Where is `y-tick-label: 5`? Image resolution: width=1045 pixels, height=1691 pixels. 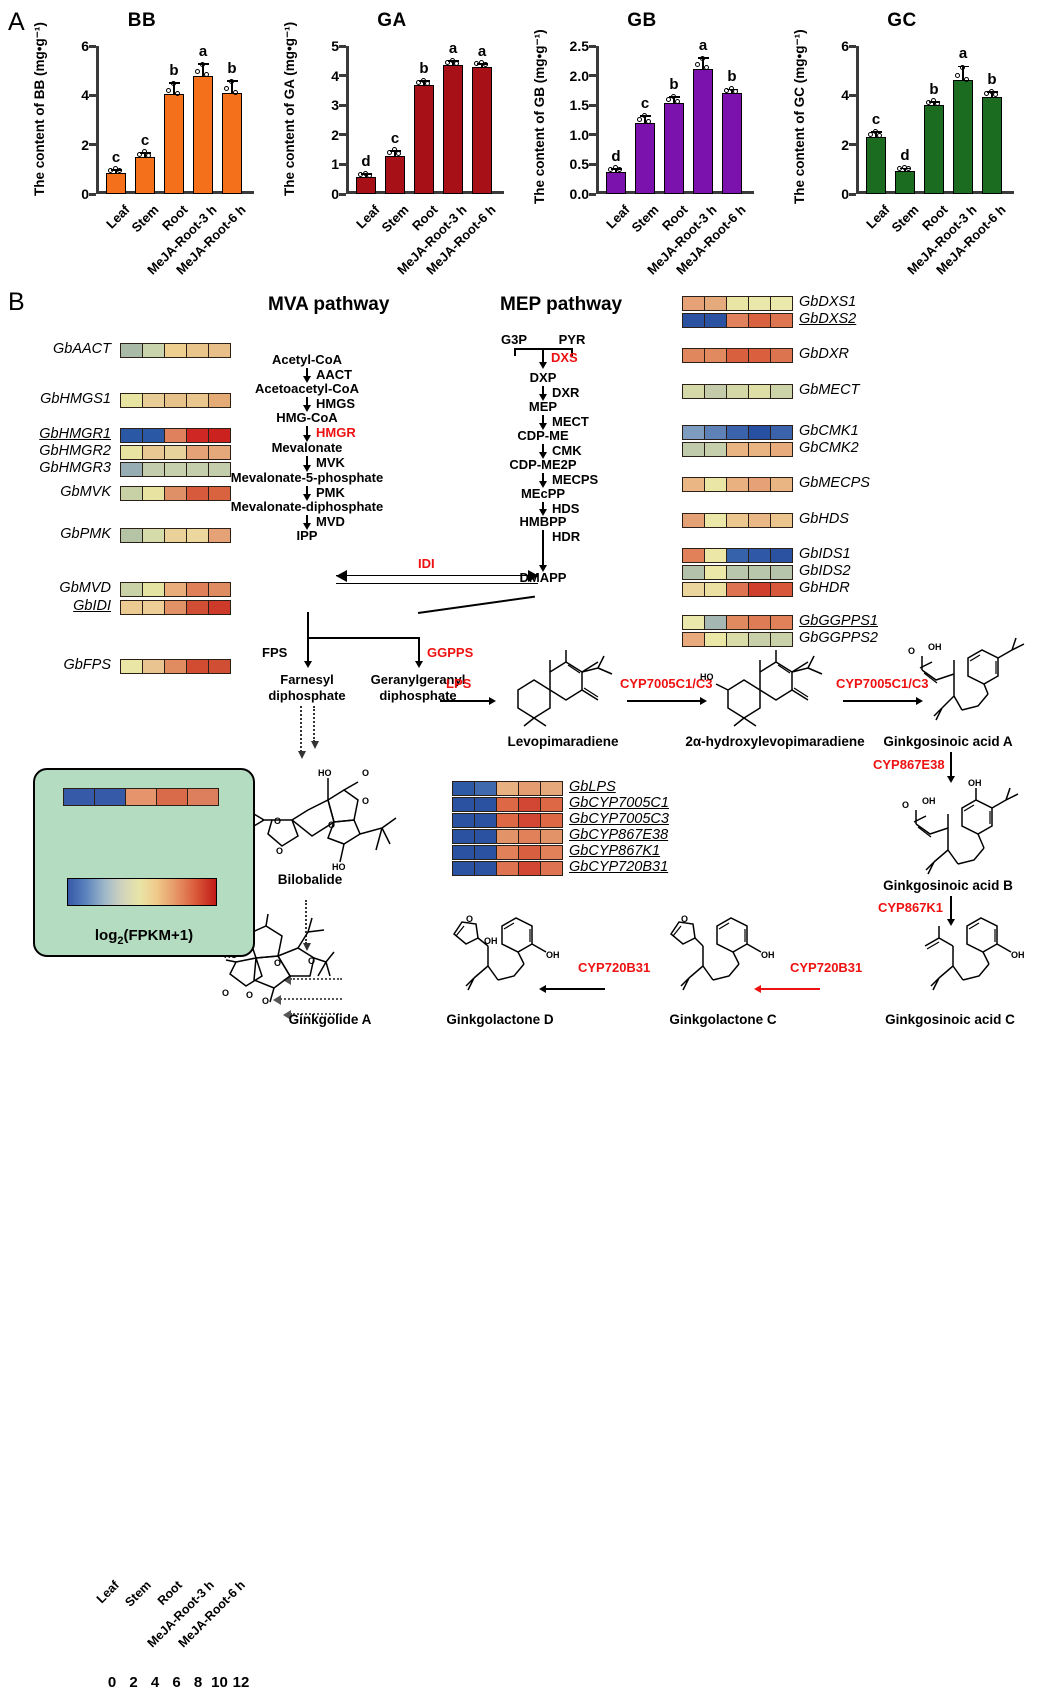 y-tick-label: 5 is located at coordinates (335, 46).